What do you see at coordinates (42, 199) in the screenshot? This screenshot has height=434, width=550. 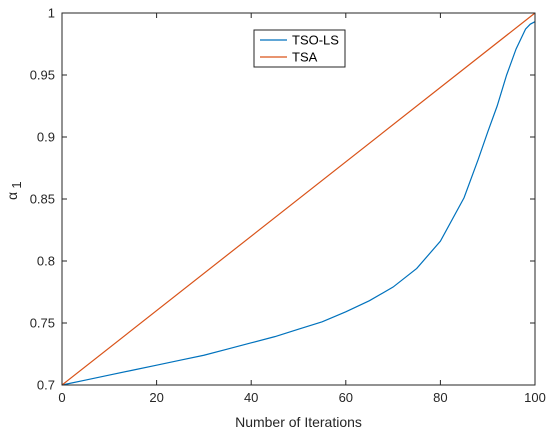 I see `y-tick-label: 0.85` at bounding box center [42, 199].